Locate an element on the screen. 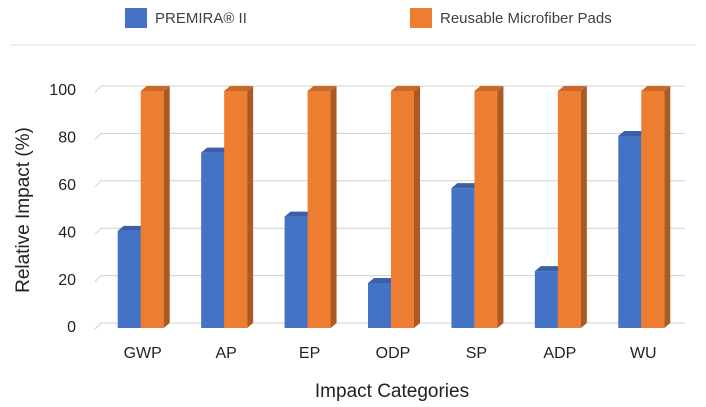 This screenshot has height=407, width=706. y-tick-label: 40 is located at coordinates (67, 232).